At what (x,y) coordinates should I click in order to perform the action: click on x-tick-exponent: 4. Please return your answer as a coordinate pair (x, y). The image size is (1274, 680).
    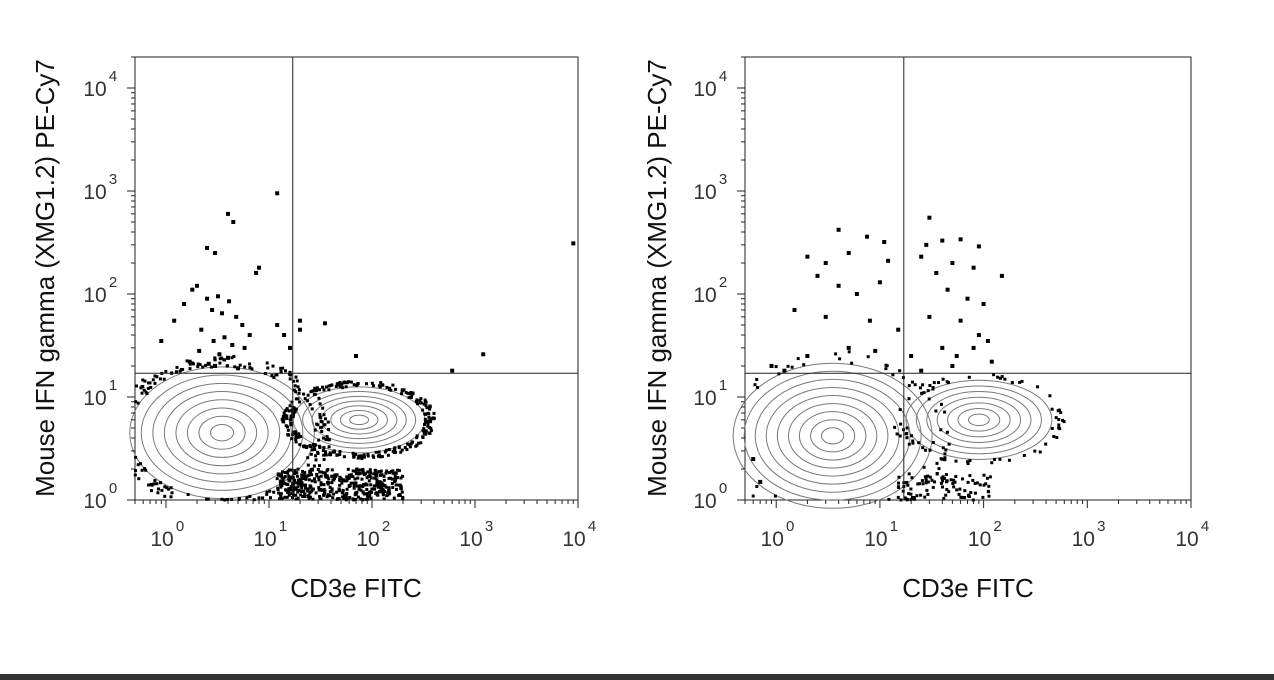
    Looking at the image, I should click on (592, 526).